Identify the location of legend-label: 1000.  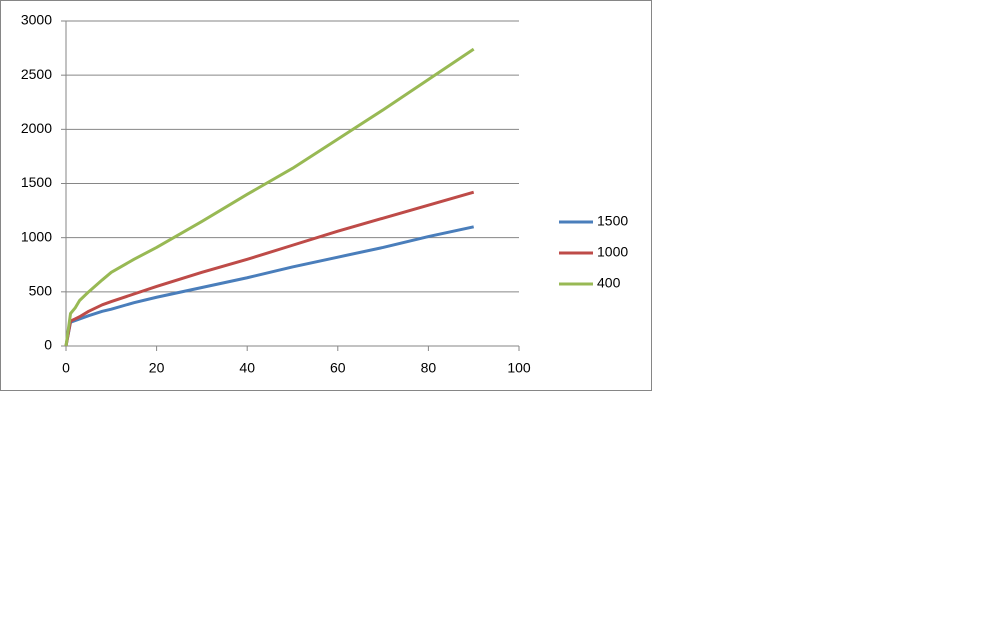
(612, 252).